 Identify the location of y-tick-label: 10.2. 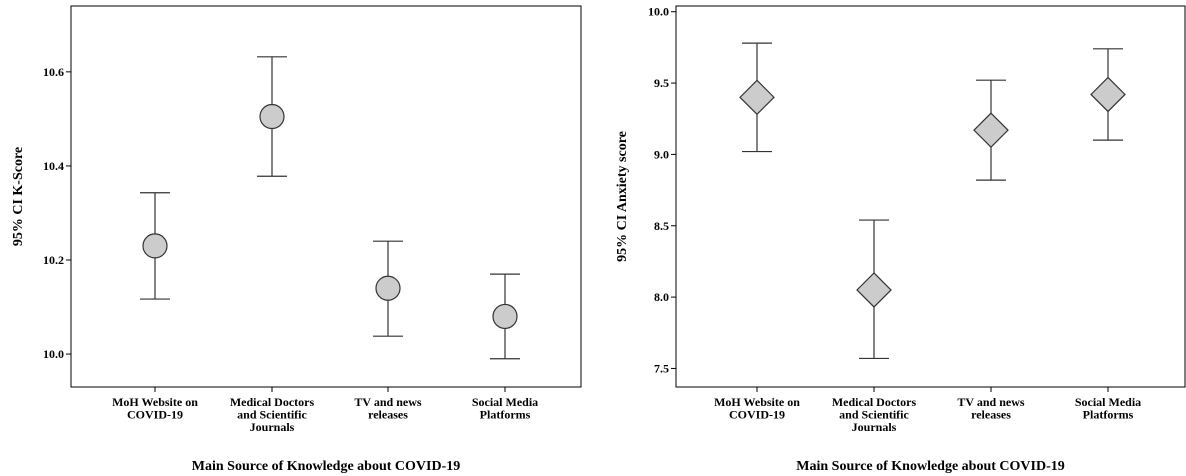
(53, 260).